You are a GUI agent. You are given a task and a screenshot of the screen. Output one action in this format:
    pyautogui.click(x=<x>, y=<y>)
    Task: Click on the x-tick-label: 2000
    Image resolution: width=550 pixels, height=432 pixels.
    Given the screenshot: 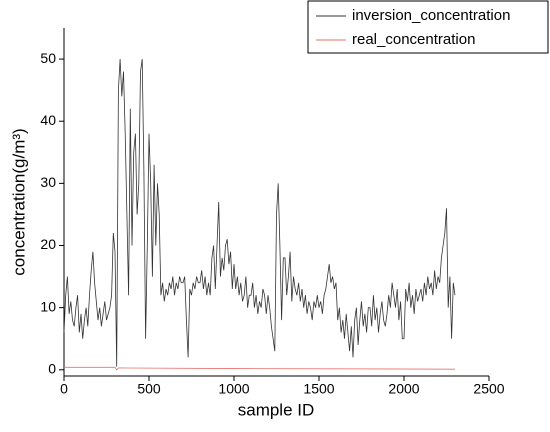 What is the action you would take?
    pyautogui.click(x=403, y=389)
    